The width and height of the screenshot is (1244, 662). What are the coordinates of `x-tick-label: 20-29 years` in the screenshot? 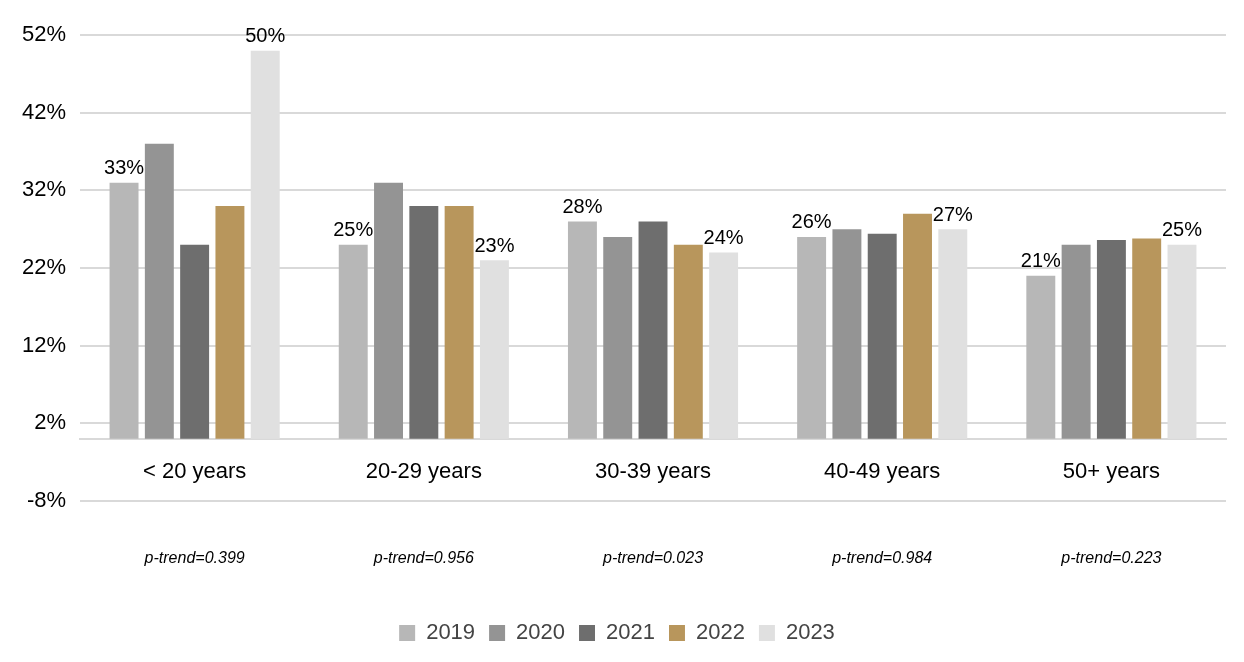 It's located at (423, 470).